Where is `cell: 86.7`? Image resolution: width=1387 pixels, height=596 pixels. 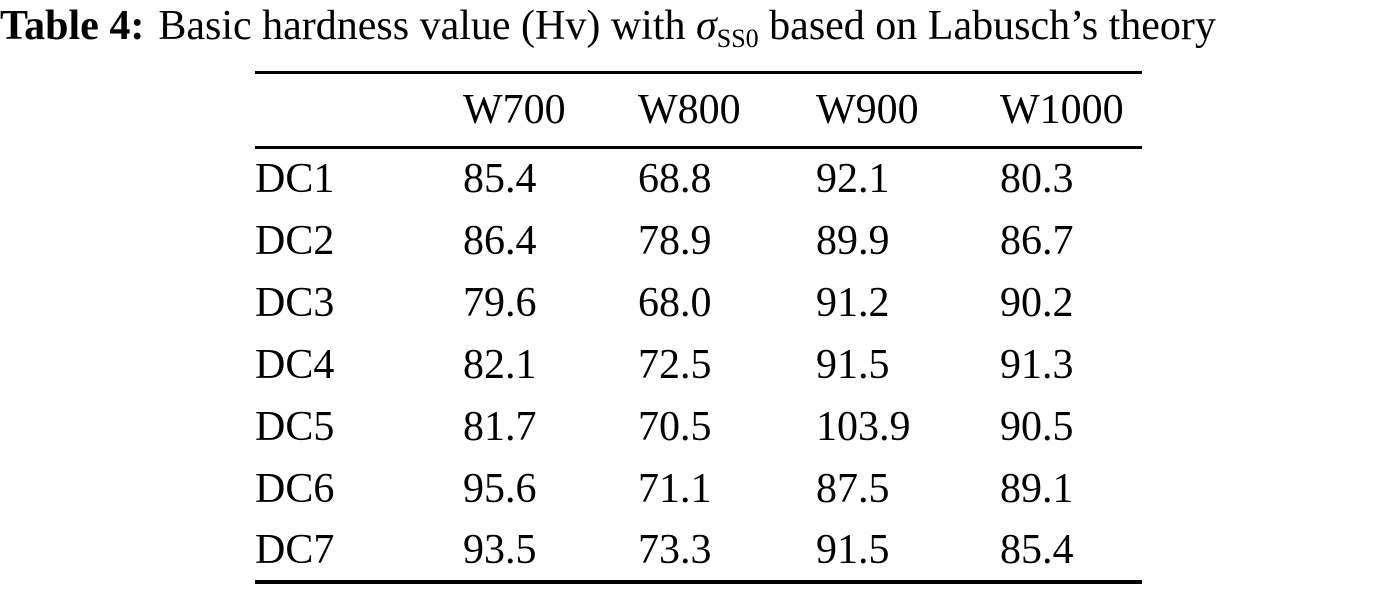
cell: 86.7 is located at coordinates (1037, 240).